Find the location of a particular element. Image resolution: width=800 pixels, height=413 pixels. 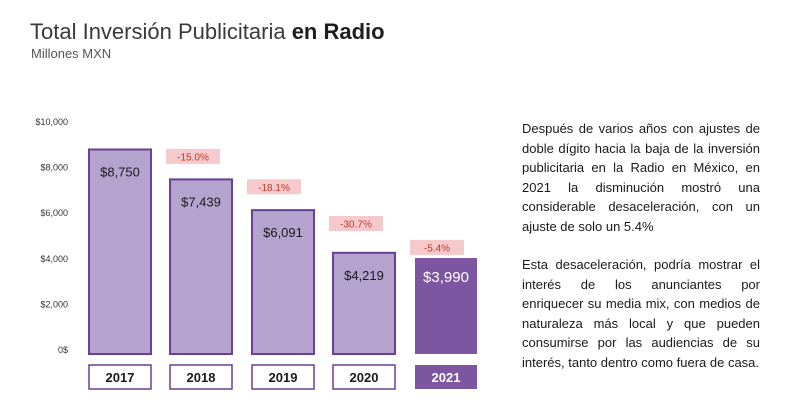

change-label: -18.1% is located at coordinates (274, 188).